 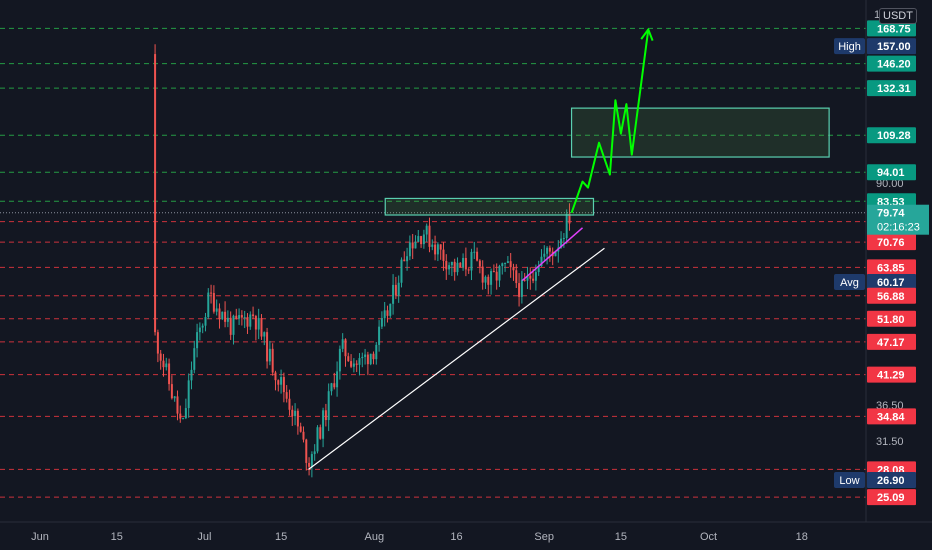 I want to click on stat-tag-label: High, so click(x=849, y=47).